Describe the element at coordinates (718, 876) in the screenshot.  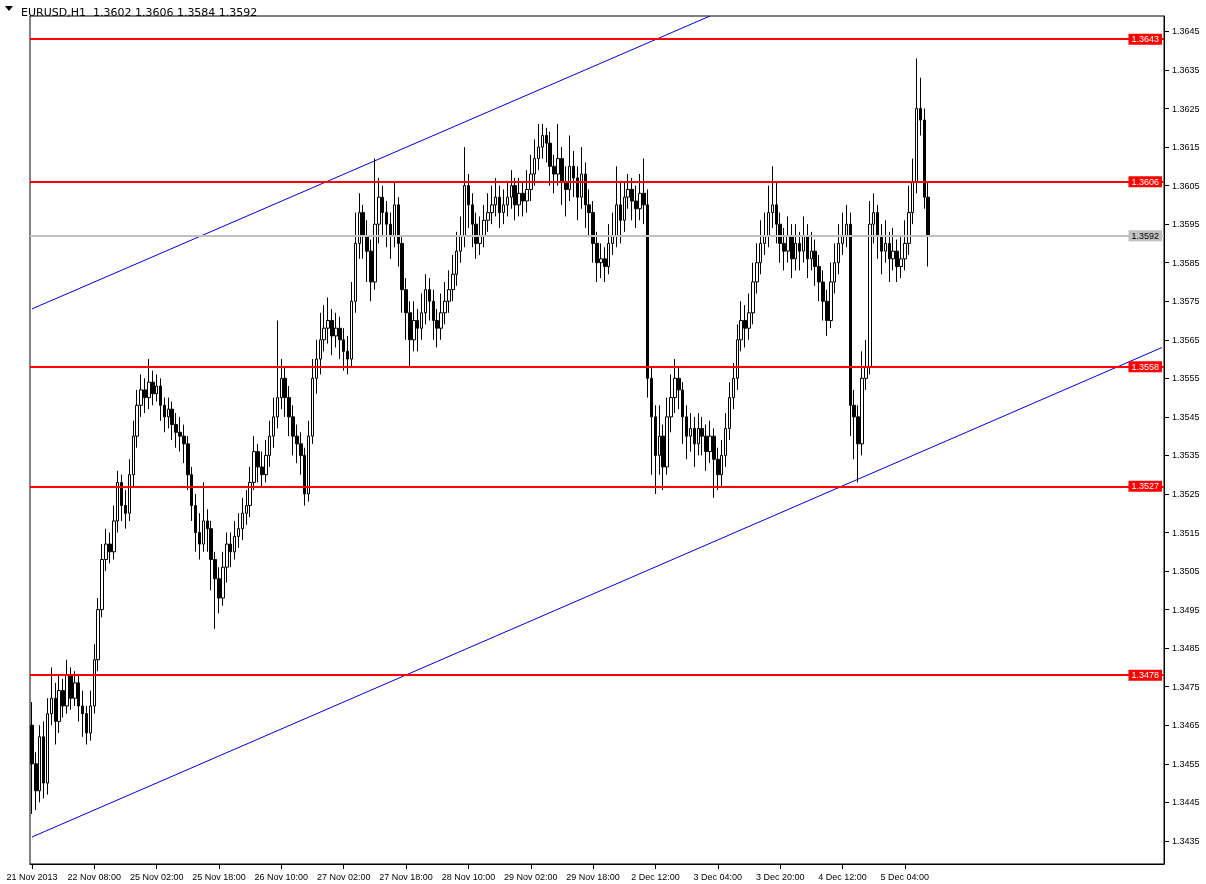
I see `x-tick-label: 3 Dec 04:00` at that location.